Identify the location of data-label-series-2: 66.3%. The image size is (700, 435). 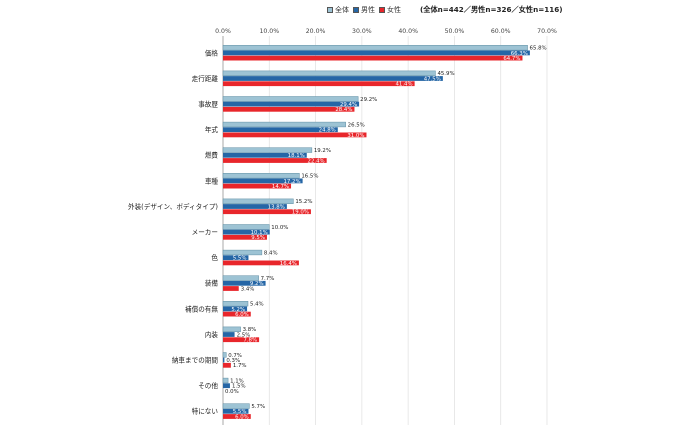
(519, 54).